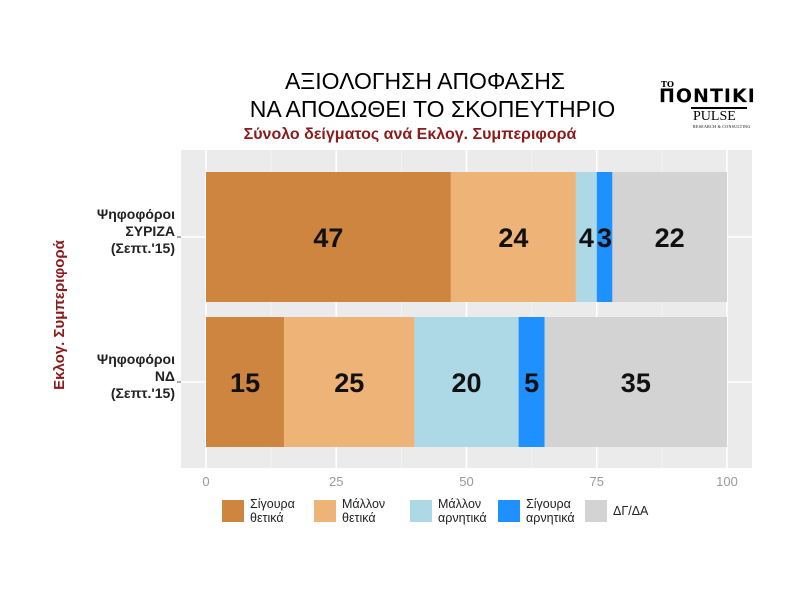 The height and width of the screenshot is (600, 800). Describe the element at coordinates (336, 481) in the screenshot. I see `x-tick-label: 25` at that location.